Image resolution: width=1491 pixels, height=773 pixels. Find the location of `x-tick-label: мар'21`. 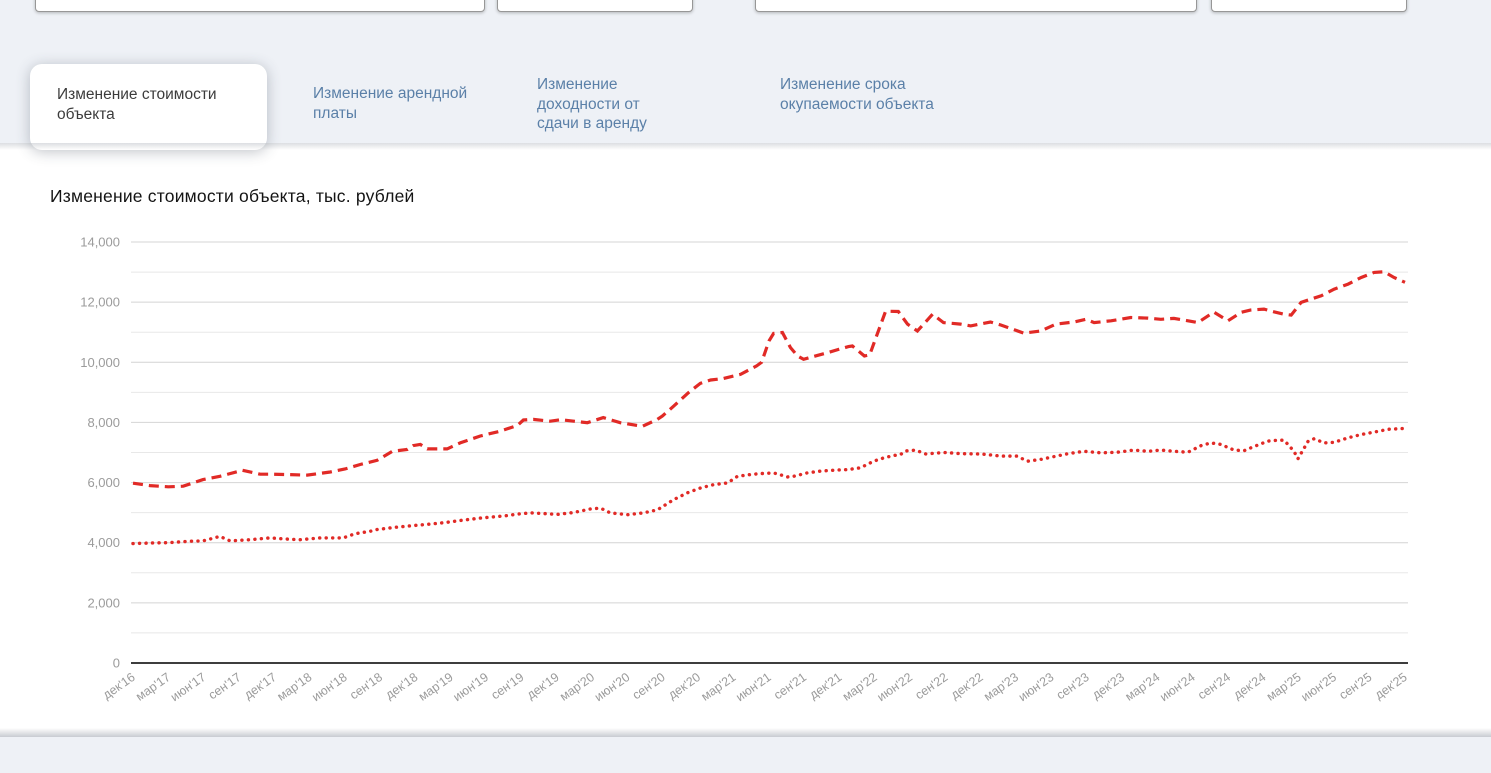

x-tick-label: мар'21 is located at coordinates (719, 687).